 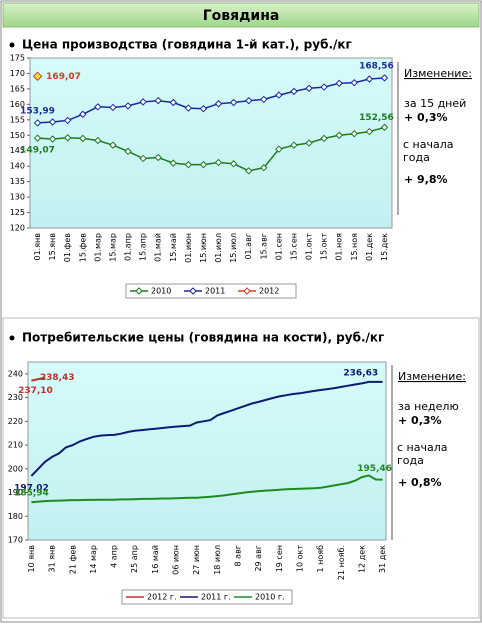 I want to click on y-tick-label: 210, so click(x=15, y=445).